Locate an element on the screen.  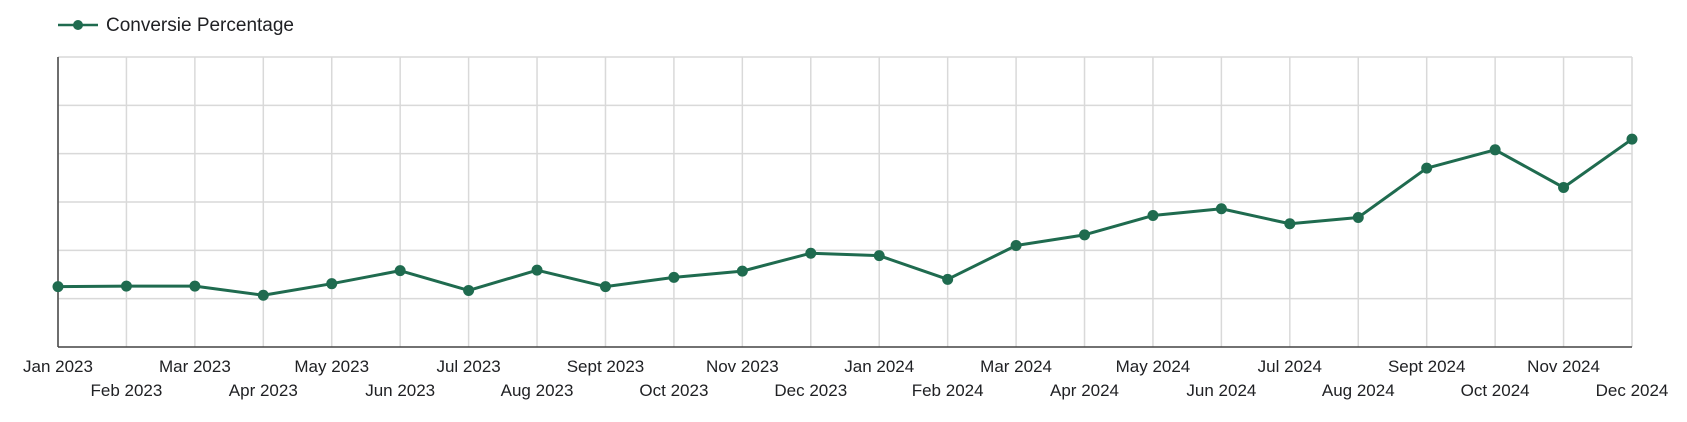
x-tick-label: Nov 2023 is located at coordinates (742, 366).